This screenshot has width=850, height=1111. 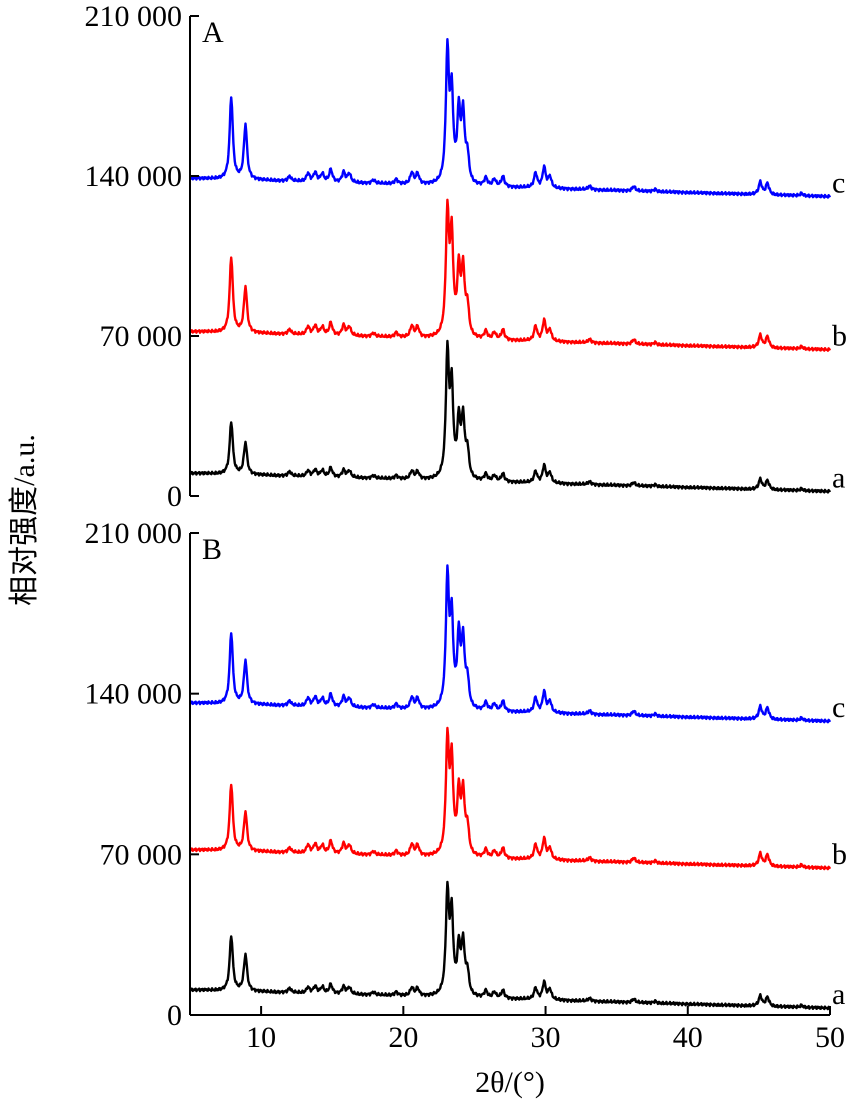 I want to click on panel-b-x-ticks: 10 20 30 40 50, so click(x=545, y=1030).